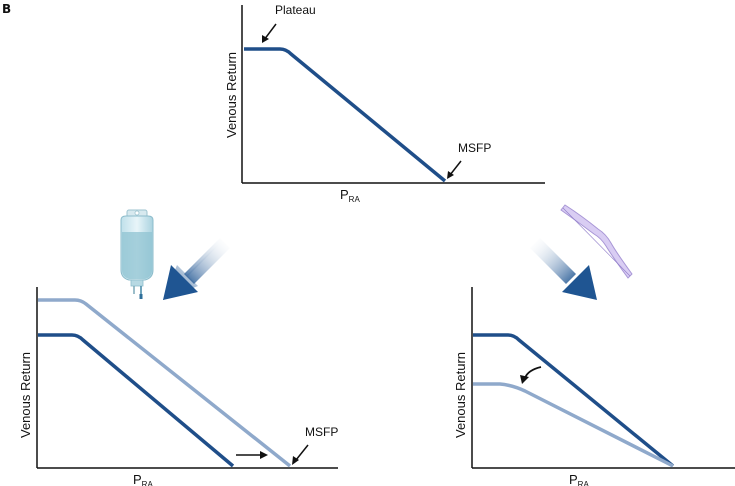  What do you see at coordinates (25, 395) in the screenshot?
I see `left-y-axis-label: Venous Return` at bounding box center [25, 395].